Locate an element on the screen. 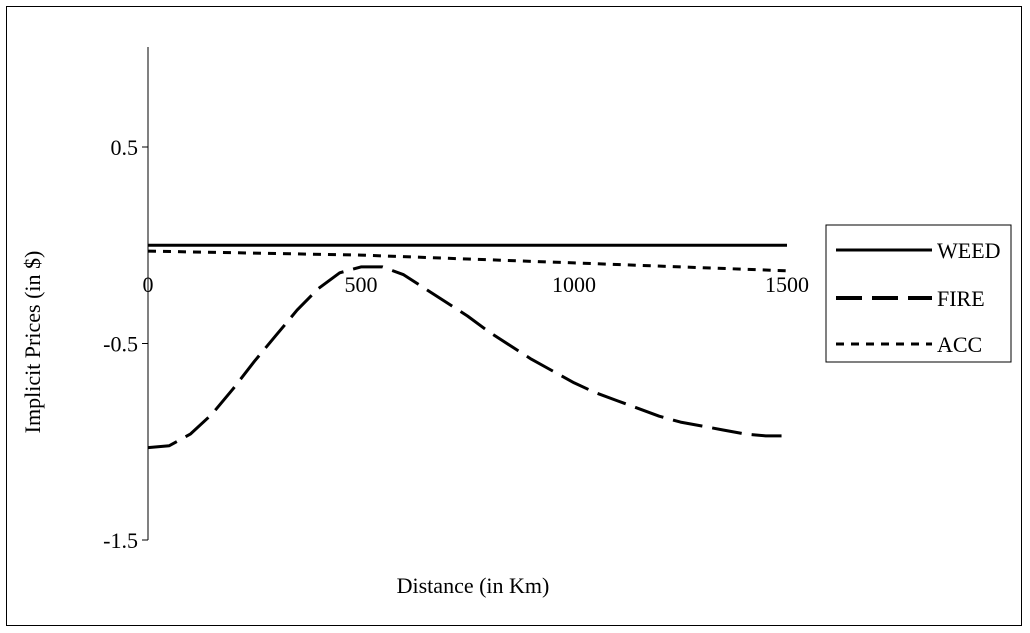 This screenshot has height=633, width=1030. y-tick-label: -1.5 is located at coordinates (120, 540).